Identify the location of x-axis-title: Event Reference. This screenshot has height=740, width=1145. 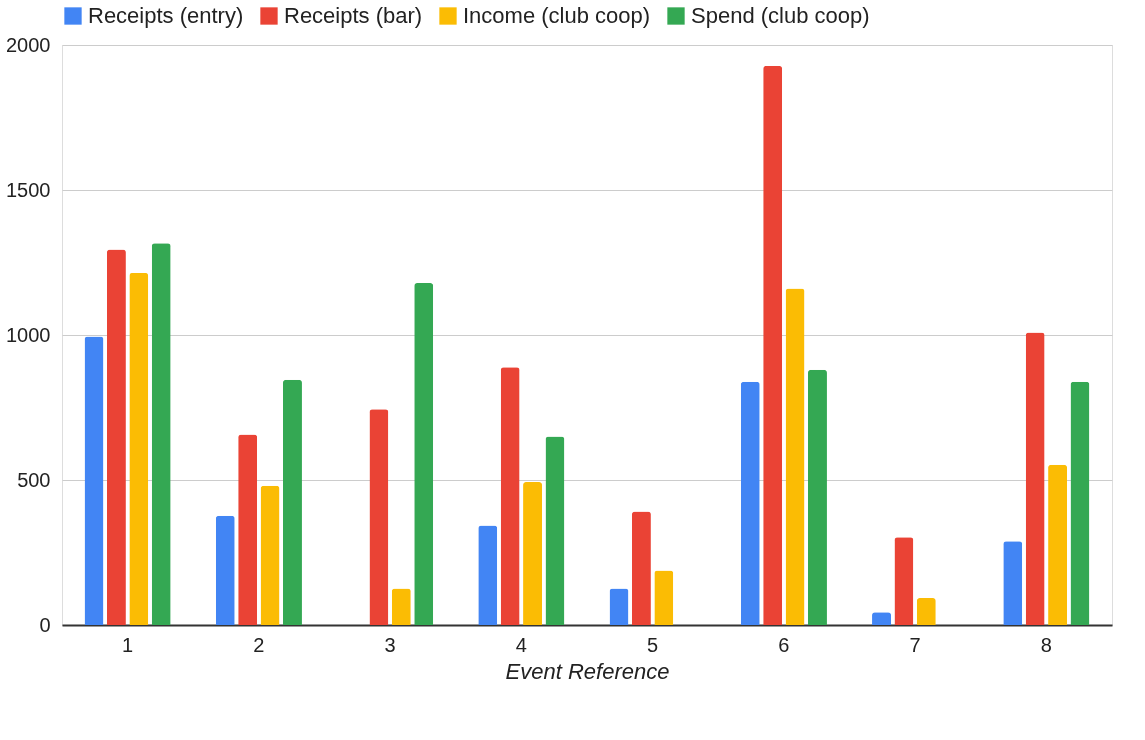
(587, 671).